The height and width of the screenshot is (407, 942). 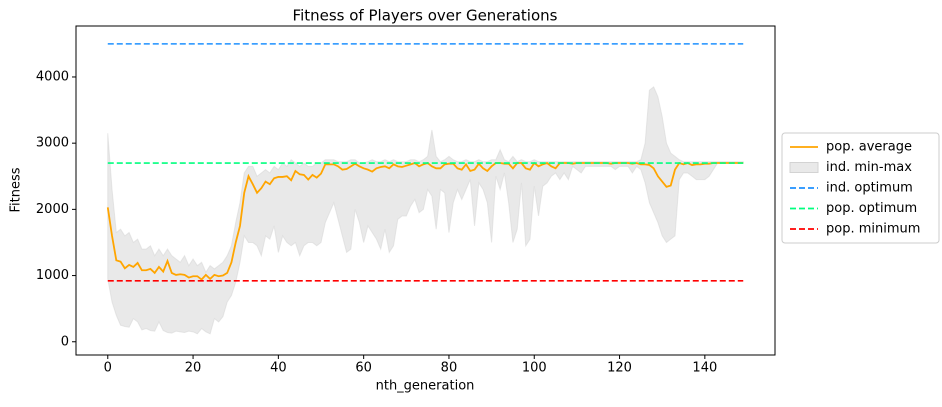 I want to click on legend-box, so click(x=860, y=188).